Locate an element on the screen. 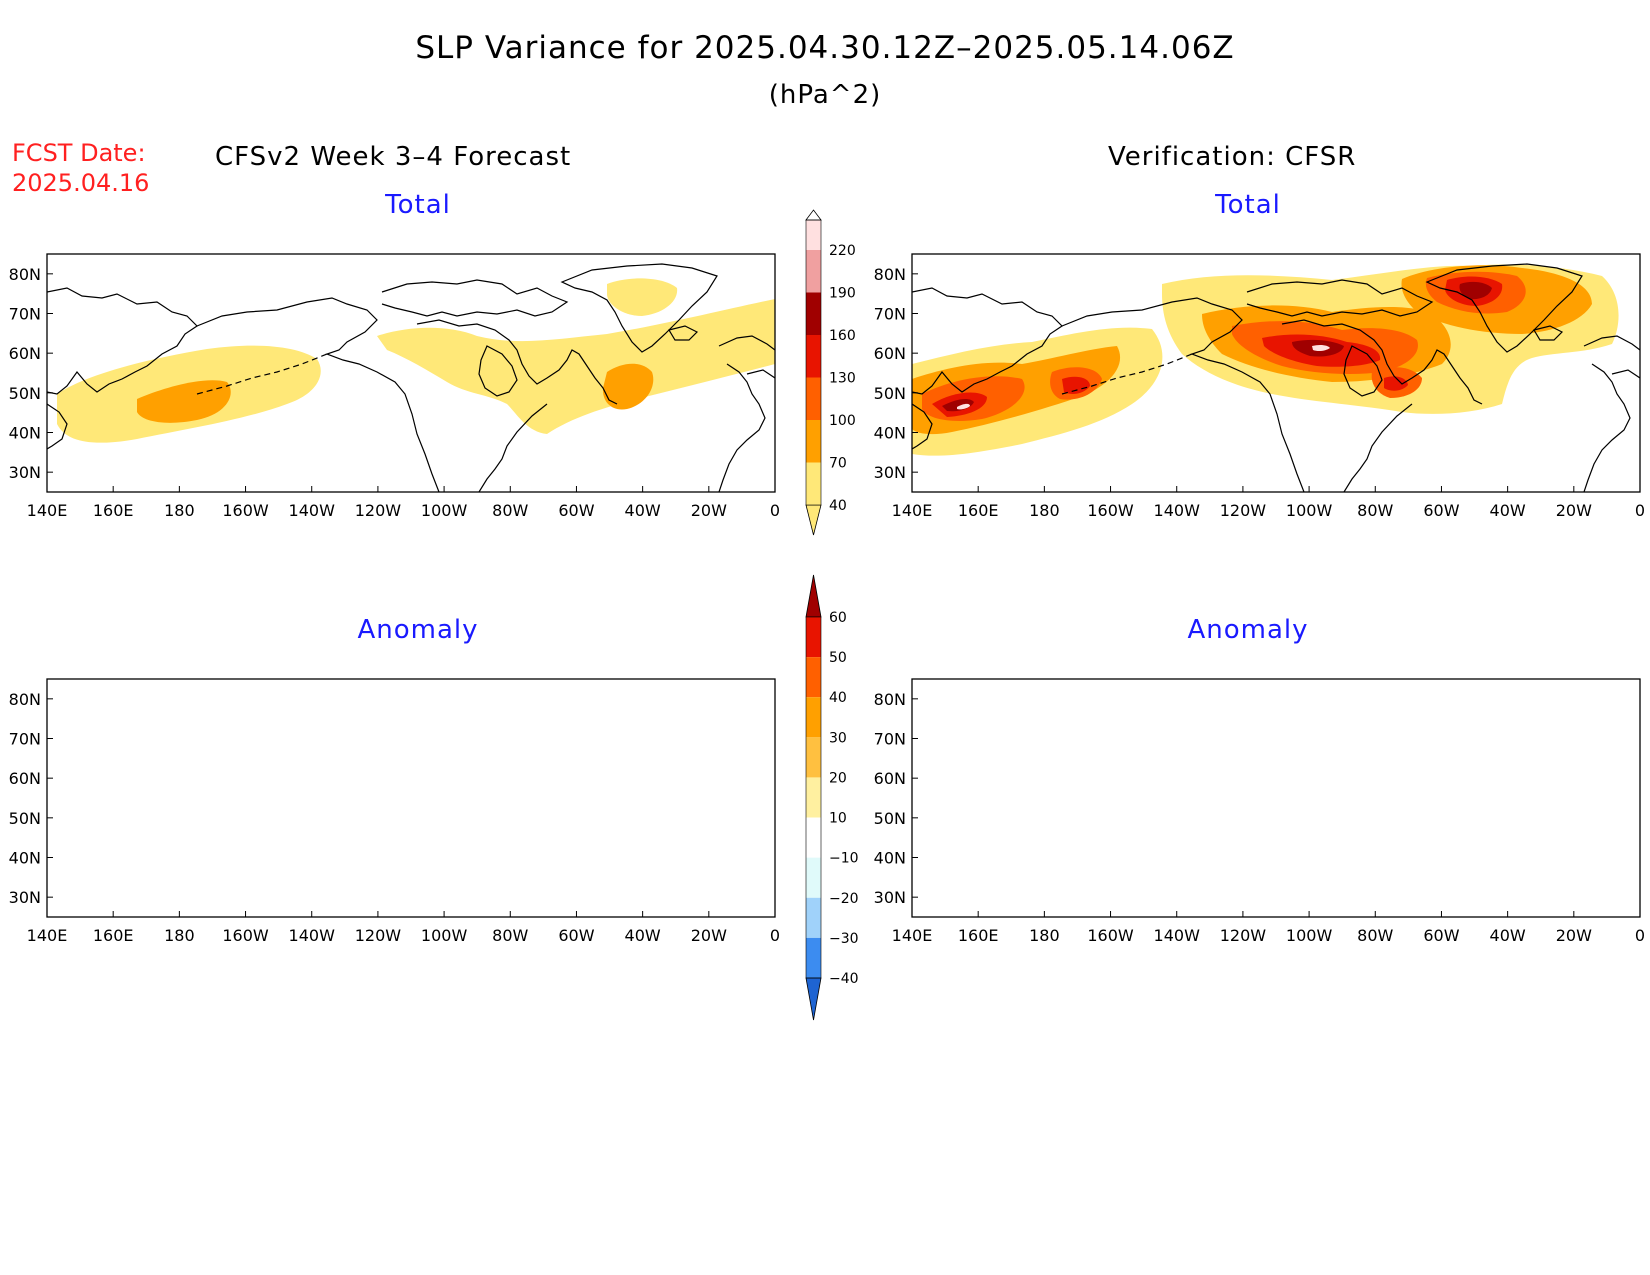 This screenshot has width=1650, height=1275. verification-anomaly-title: Anomaly is located at coordinates (1248, 630).